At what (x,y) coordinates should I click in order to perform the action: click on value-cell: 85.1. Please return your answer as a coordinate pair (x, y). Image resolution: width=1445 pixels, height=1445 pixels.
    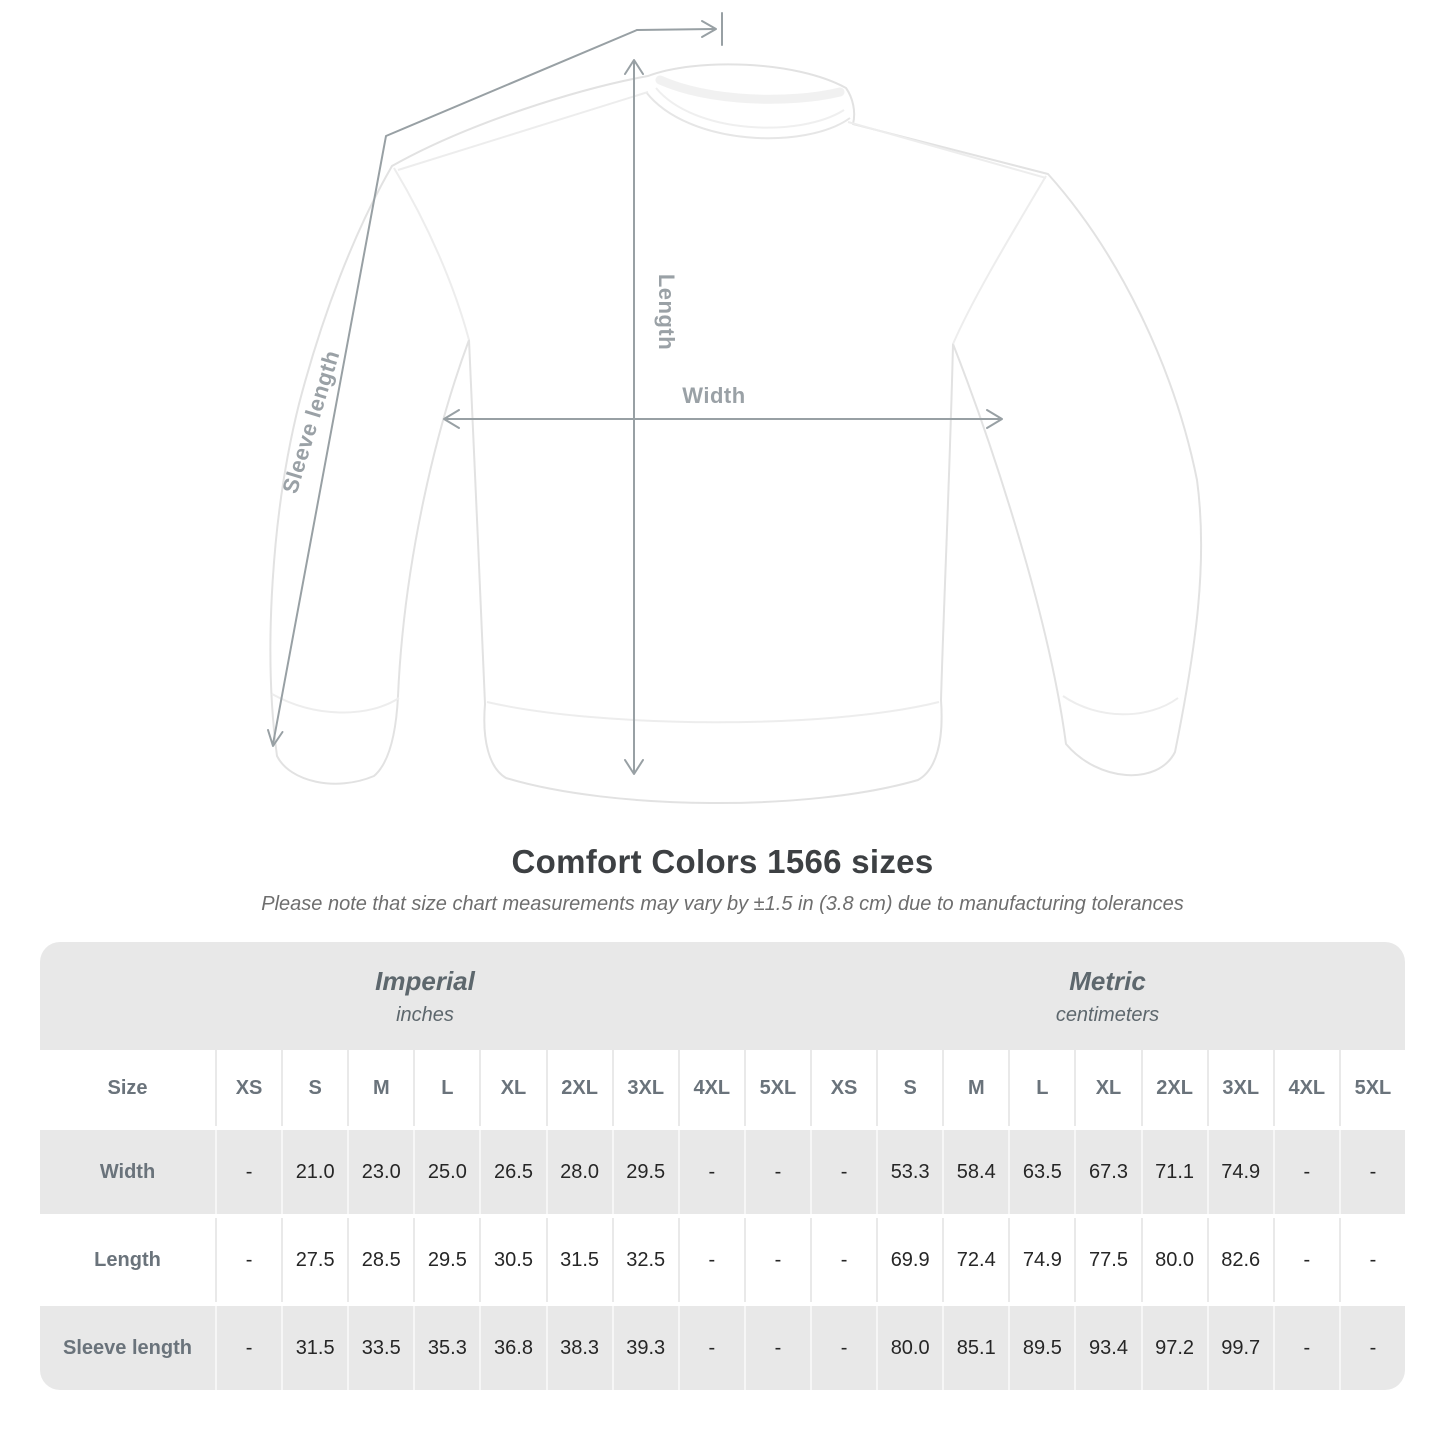
    Looking at the image, I should click on (975, 1348).